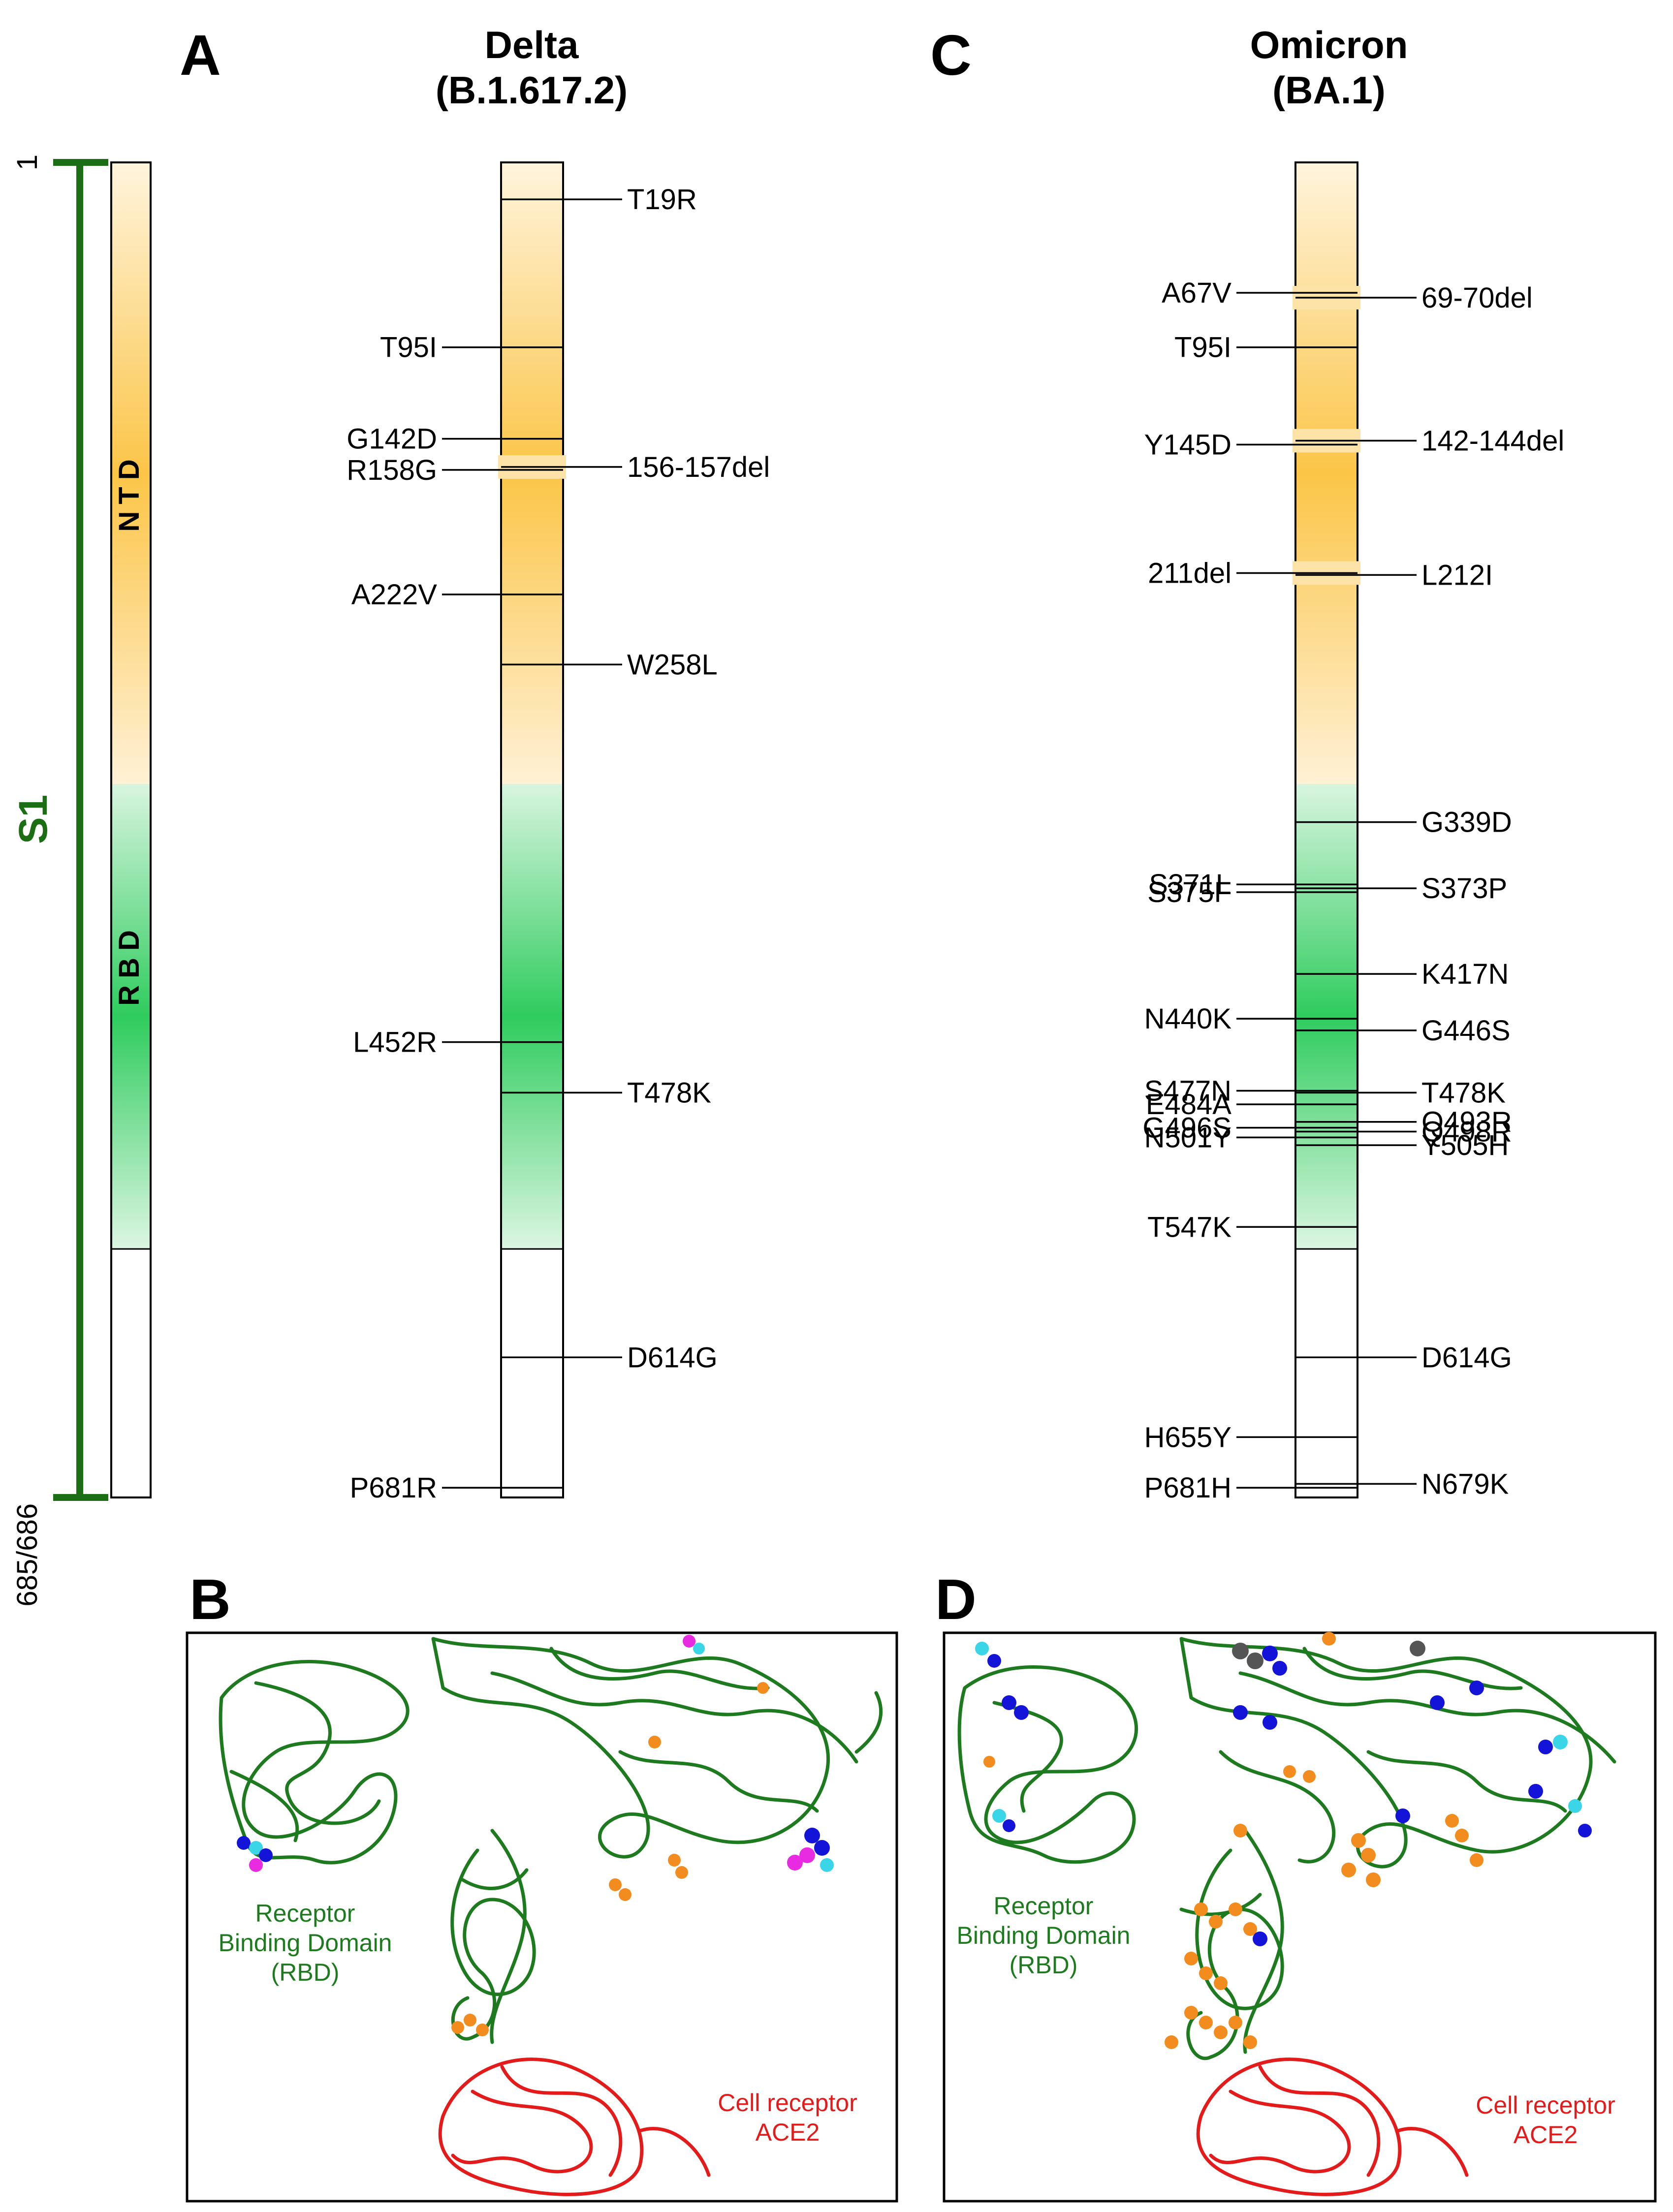 The width and height of the screenshot is (1673, 2212). What do you see at coordinates (1189, 1227) in the screenshot?
I see `omicron-mutation-label: T547K` at bounding box center [1189, 1227].